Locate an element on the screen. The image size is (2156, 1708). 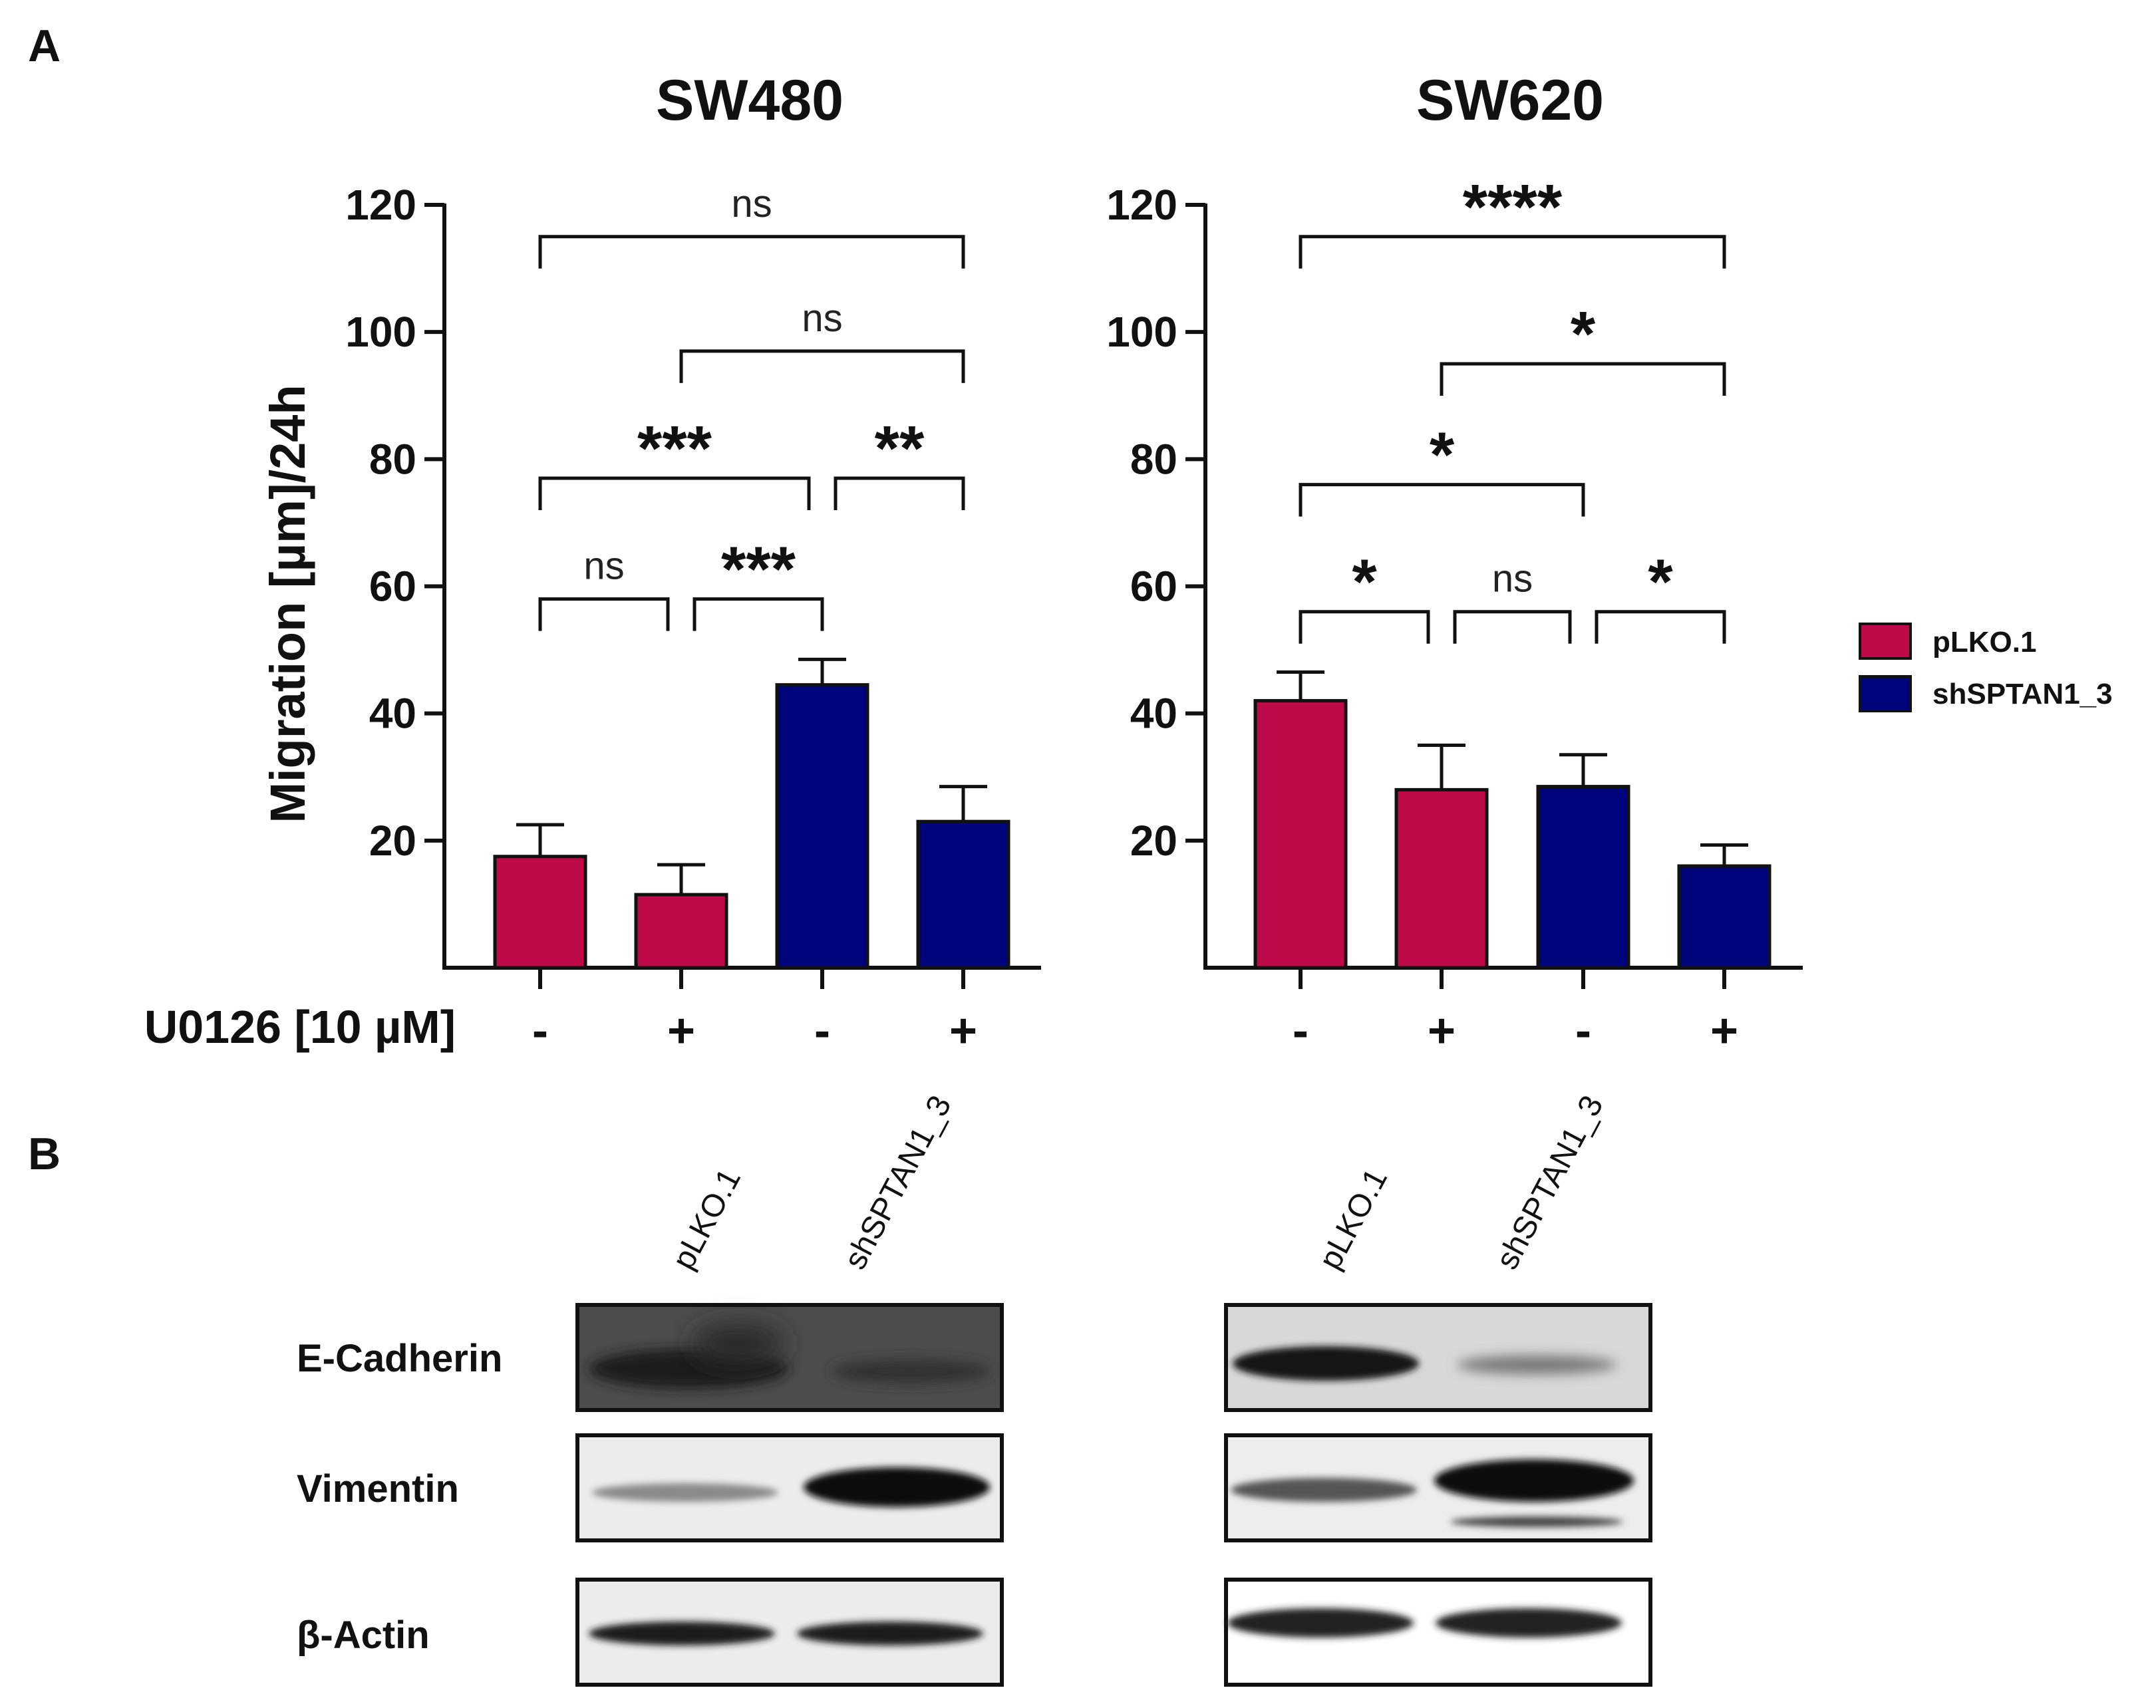
panel-label-a: A is located at coordinates (45, 46).